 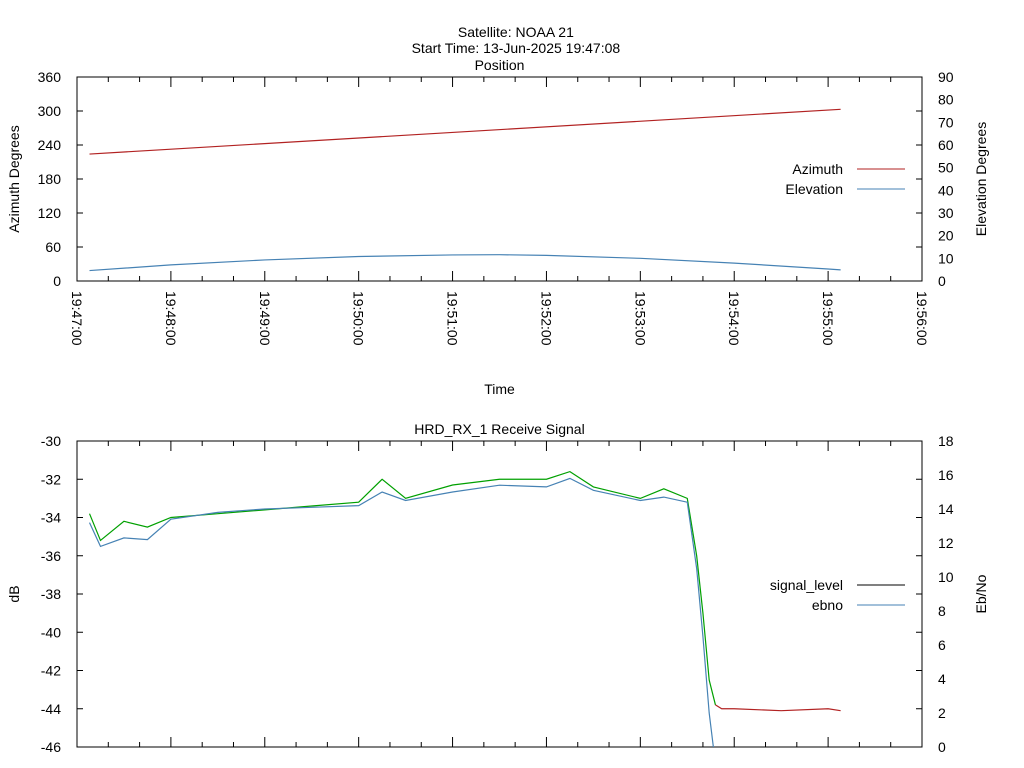 I want to click on y-tick-label: 180, so click(x=50, y=179).